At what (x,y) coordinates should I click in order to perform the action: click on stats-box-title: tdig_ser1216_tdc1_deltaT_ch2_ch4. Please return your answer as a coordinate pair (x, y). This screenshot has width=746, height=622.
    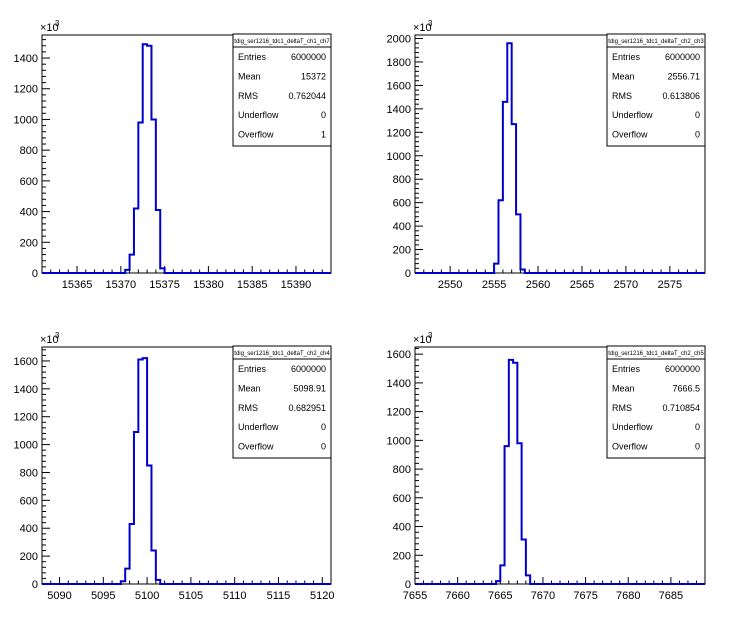
    Looking at the image, I should click on (282, 354).